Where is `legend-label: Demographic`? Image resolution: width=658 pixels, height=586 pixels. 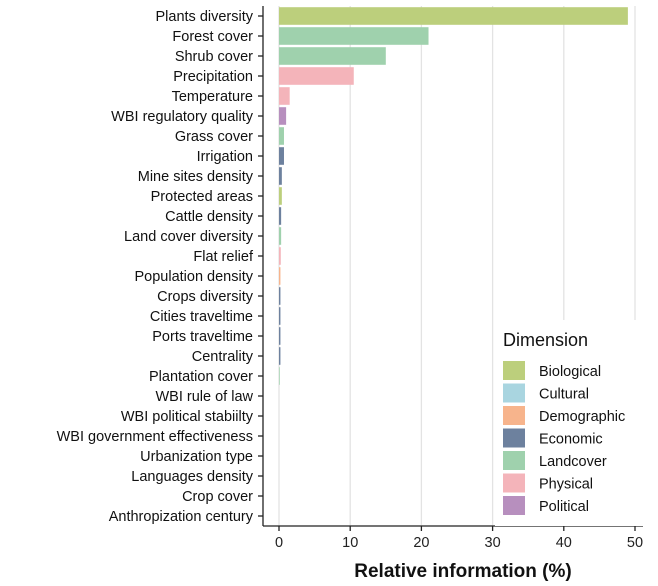 legend-label: Demographic is located at coordinates (582, 417).